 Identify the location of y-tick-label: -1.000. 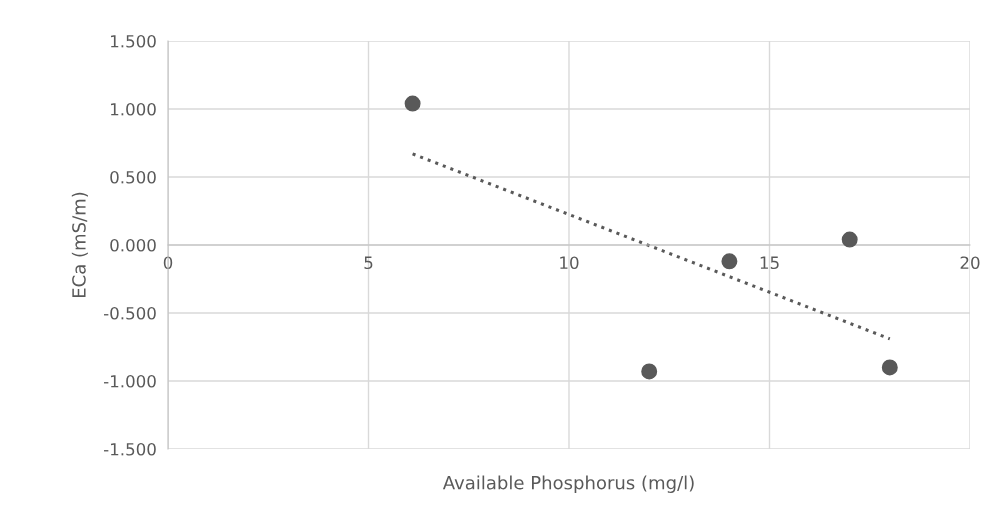
(129, 381).